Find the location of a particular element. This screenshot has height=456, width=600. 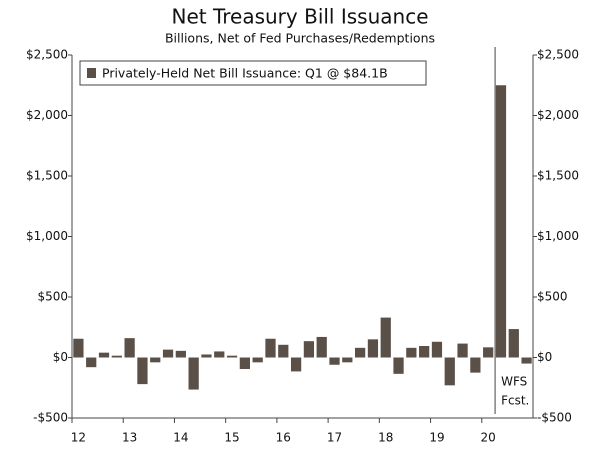

annotation: WFS is located at coordinates (514, 382).